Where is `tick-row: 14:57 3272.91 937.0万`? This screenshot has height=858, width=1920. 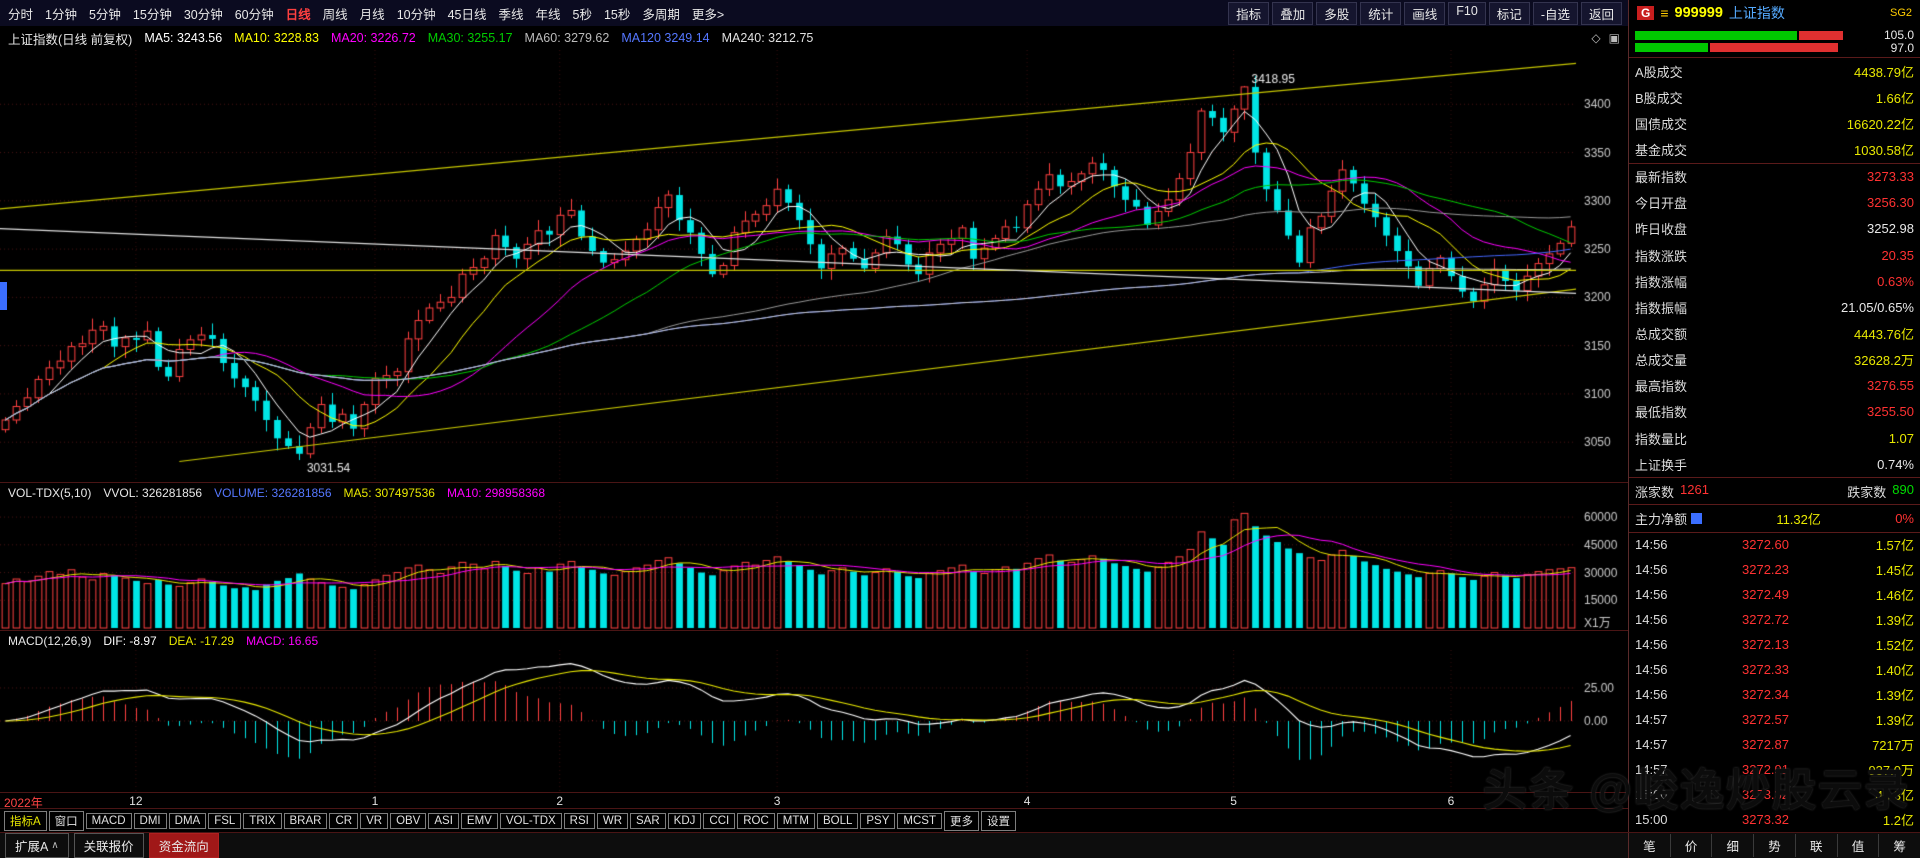 tick-row: 14:57 3272.91 937.0万 is located at coordinates (1774, 769).